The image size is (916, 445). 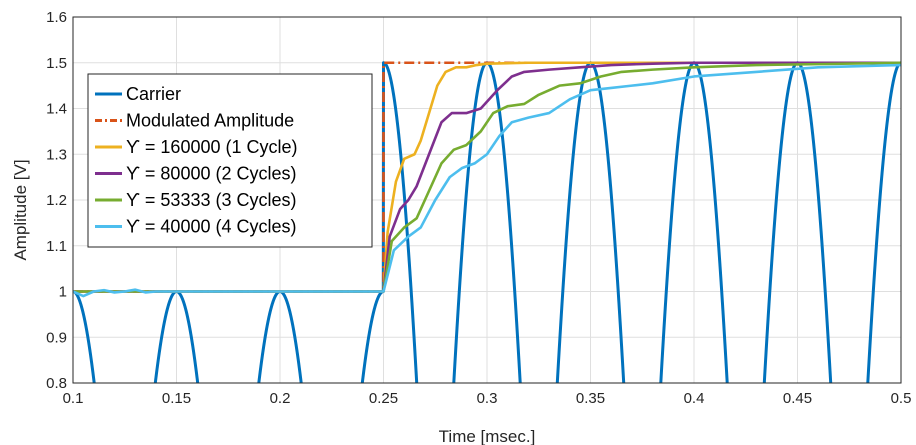 What do you see at coordinates (590, 398) in the screenshot?
I see `x-tick-label: 0.35` at bounding box center [590, 398].